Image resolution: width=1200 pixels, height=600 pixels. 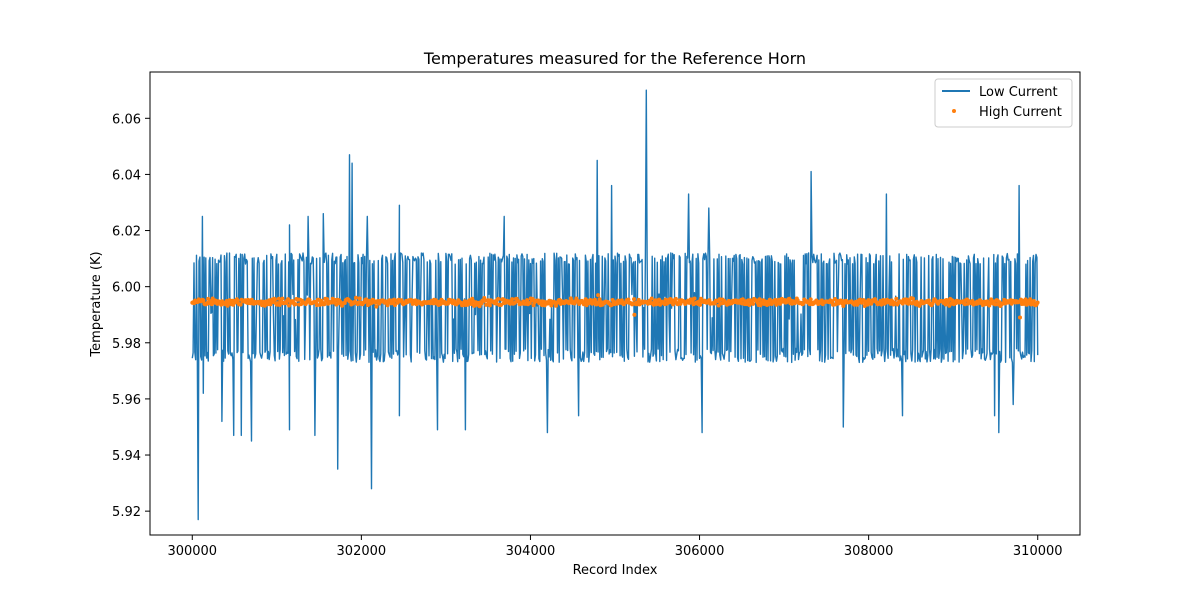 What do you see at coordinates (126, 175) in the screenshot?
I see `y-tick-label: 6.04` at bounding box center [126, 175].